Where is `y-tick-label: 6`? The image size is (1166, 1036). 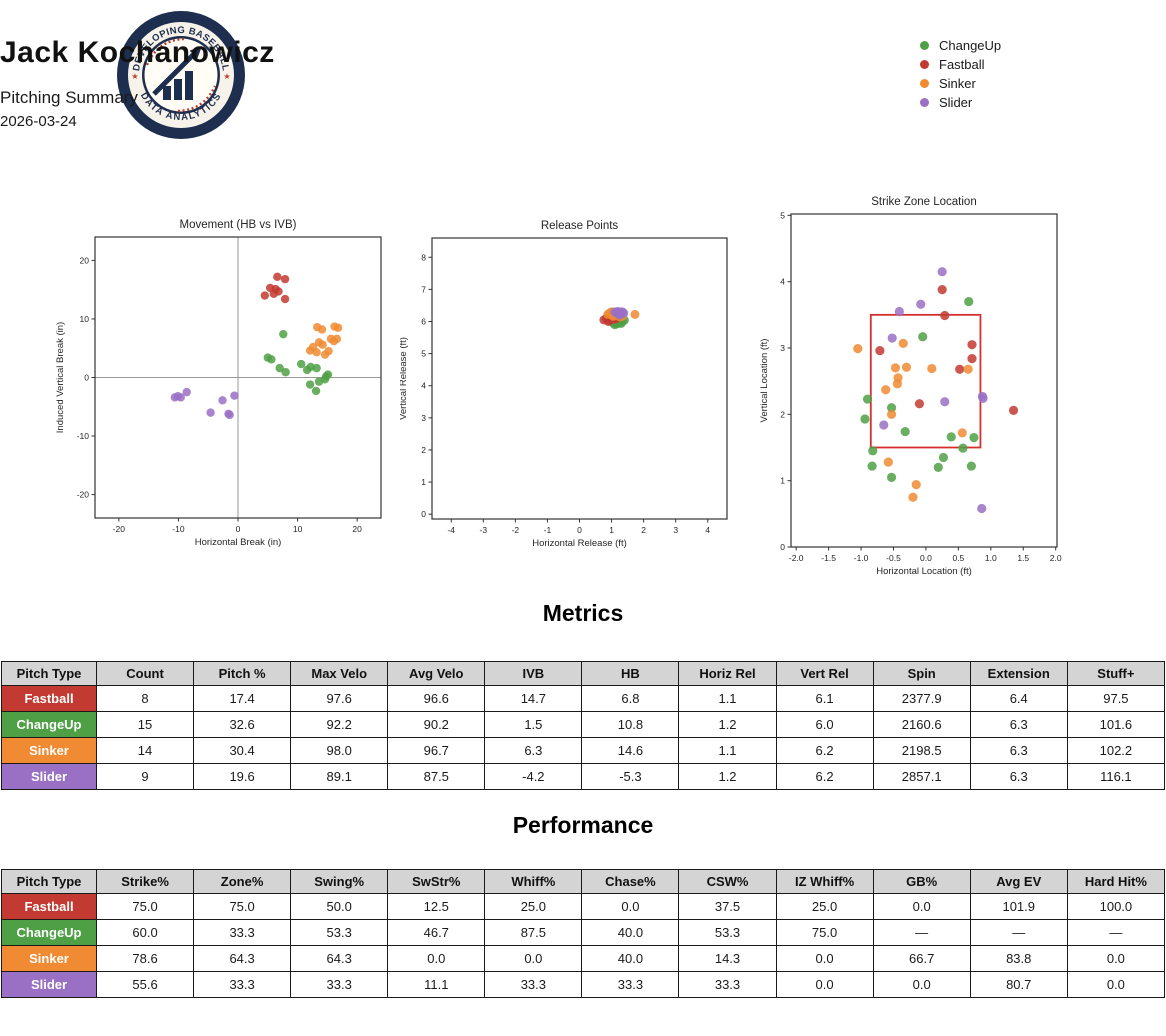
y-tick-label: 6 is located at coordinates (423, 321).